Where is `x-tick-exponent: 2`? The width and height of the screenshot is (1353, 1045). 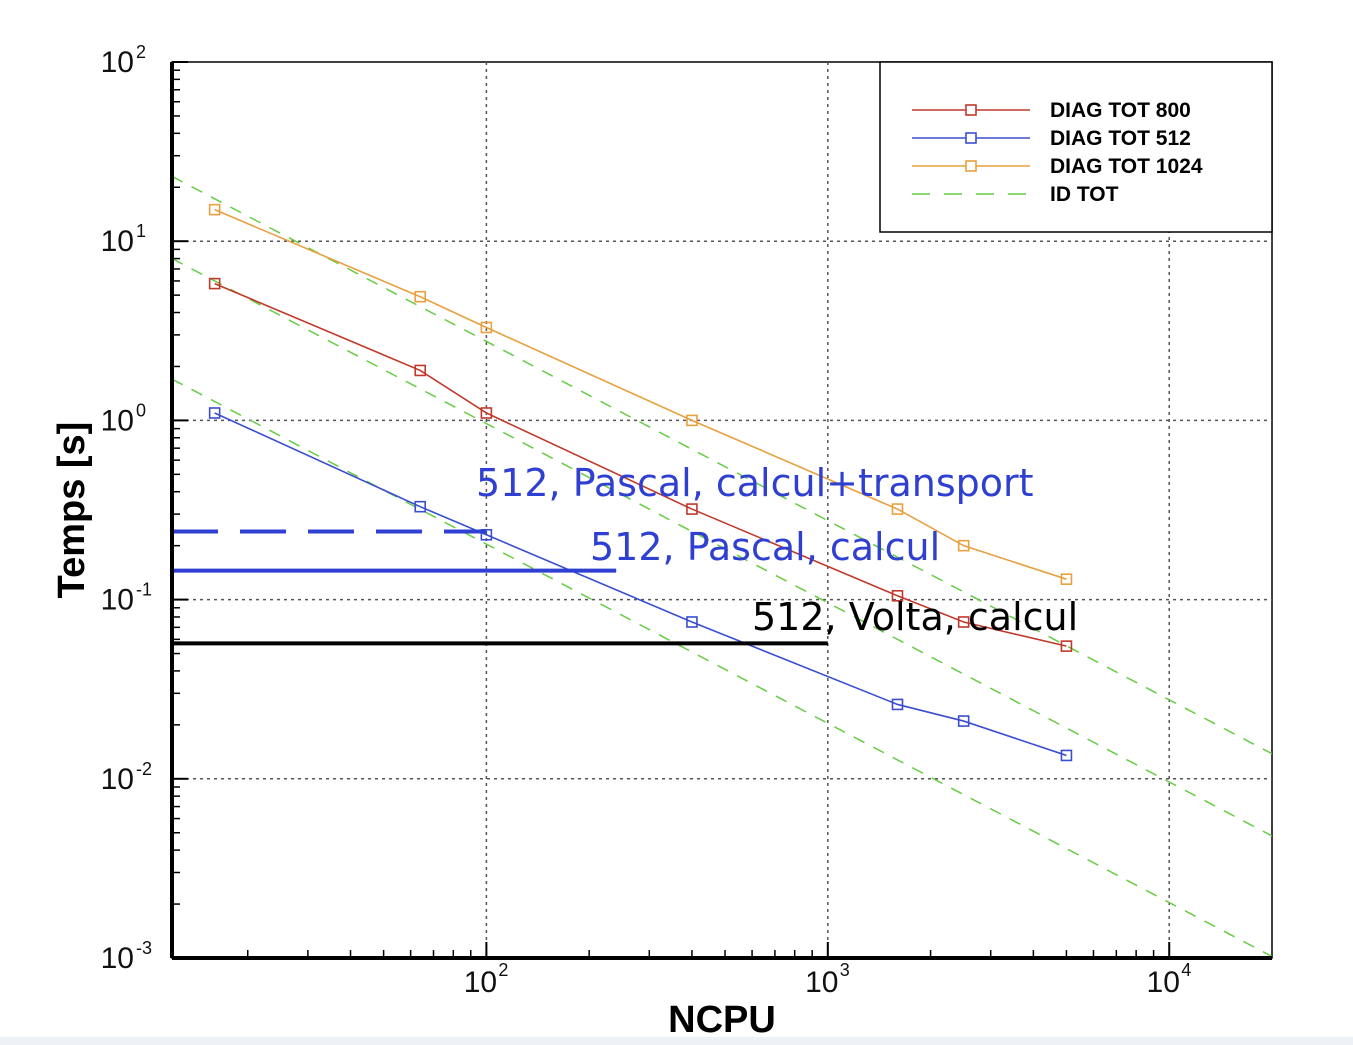 x-tick-exponent: 2 is located at coordinates (503, 970).